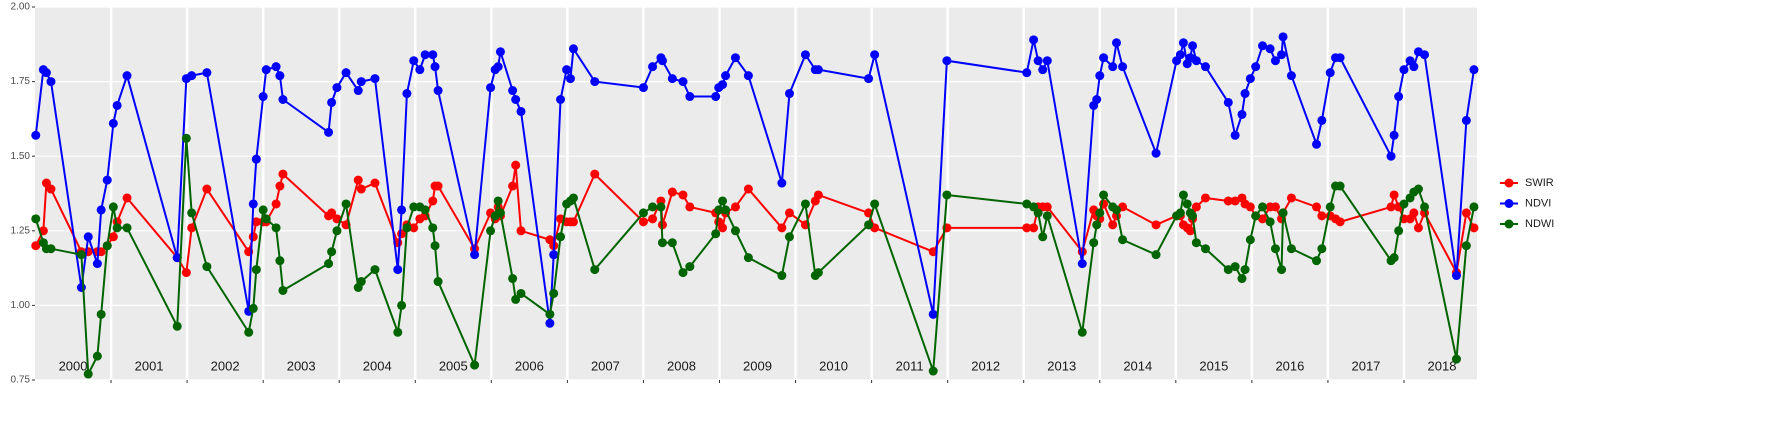  I want to click on year-label: 2003, so click(301, 365).